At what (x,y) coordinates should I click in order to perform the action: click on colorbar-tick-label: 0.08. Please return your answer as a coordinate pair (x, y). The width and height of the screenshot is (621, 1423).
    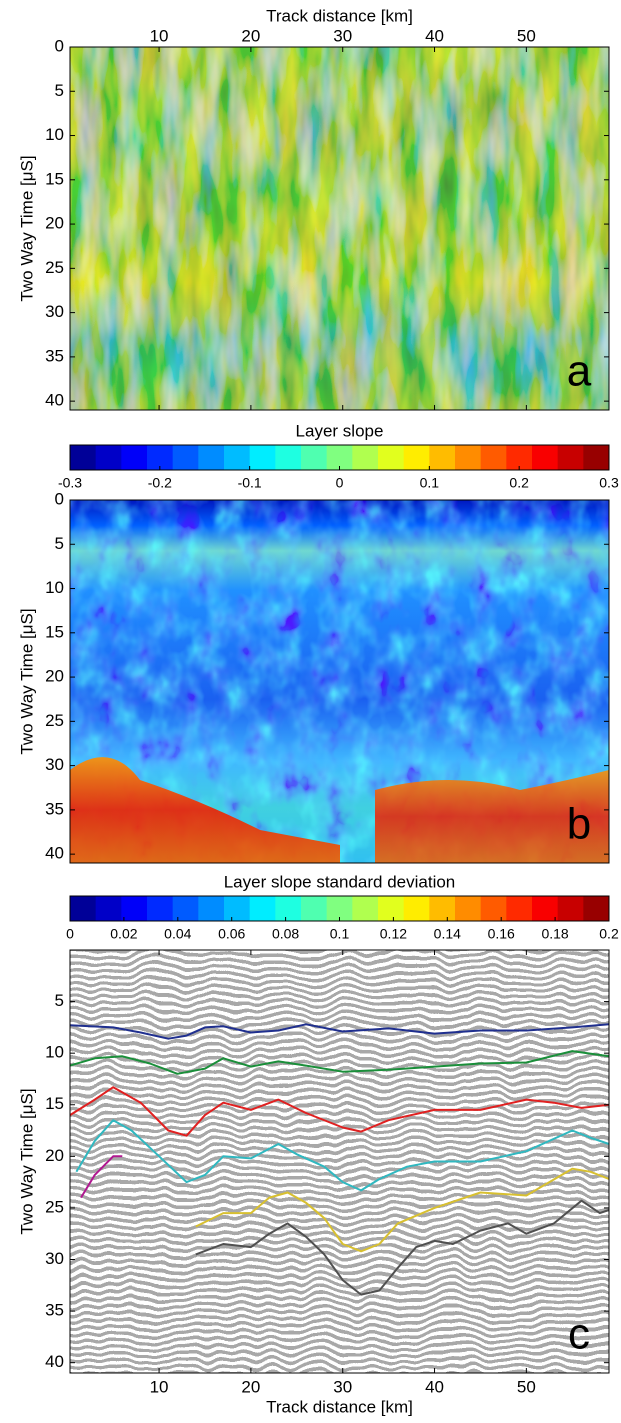
    Looking at the image, I should click on (285, 934).